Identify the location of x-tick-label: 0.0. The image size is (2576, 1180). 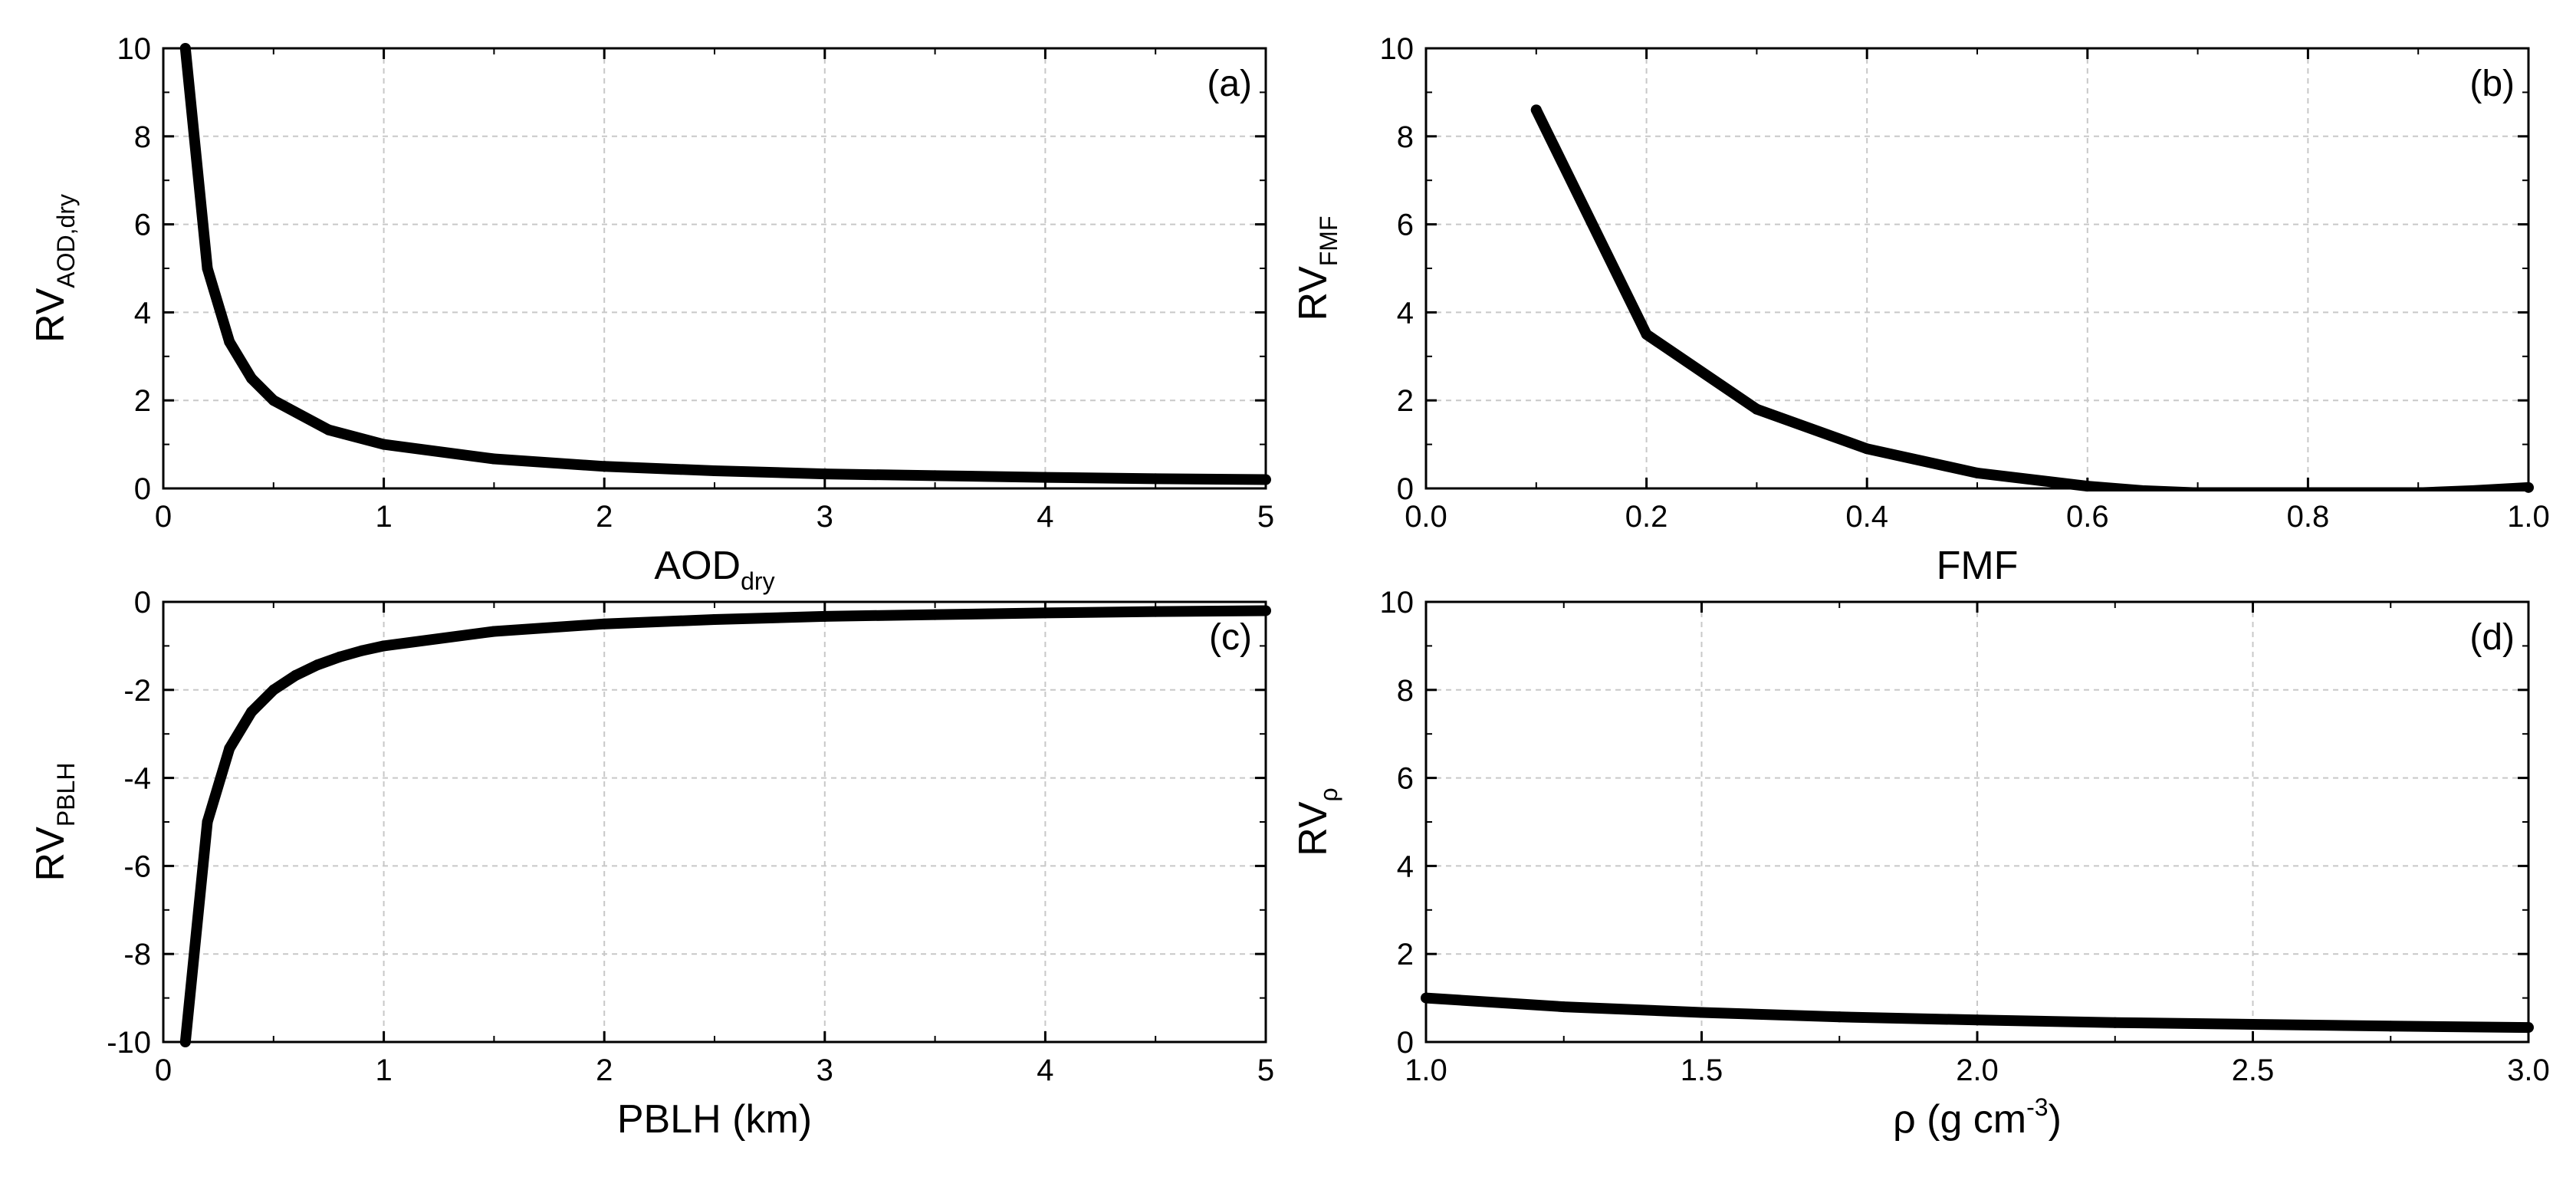
(1426, 517).